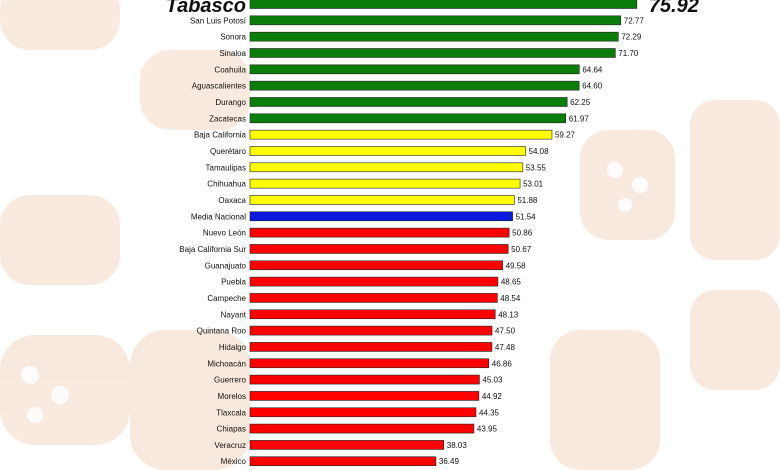 This screenshot has height=470, width=780. I want to click on bar-sonora, so click(434, 36).